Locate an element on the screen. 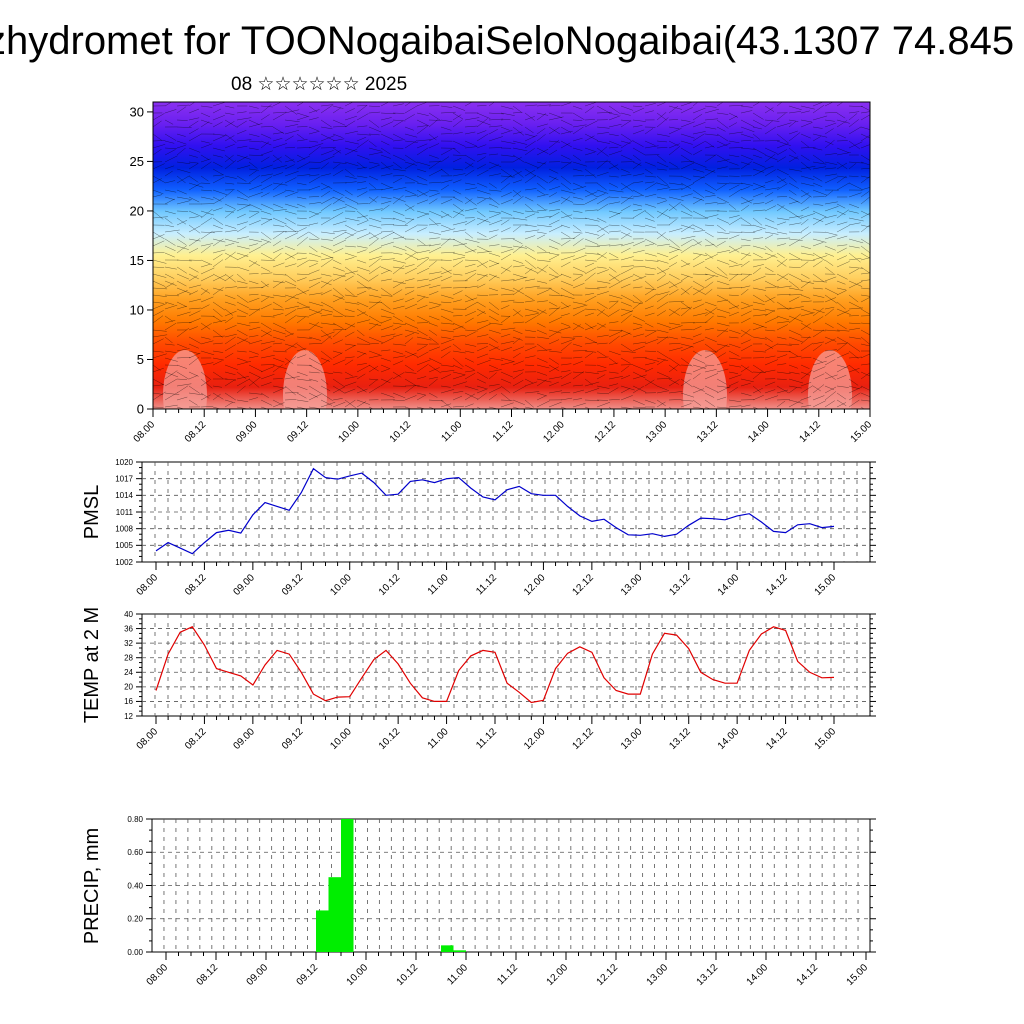 The image size is (1024, 1024). x-tick-label: 12.00 is located at coordinates (558, 975).